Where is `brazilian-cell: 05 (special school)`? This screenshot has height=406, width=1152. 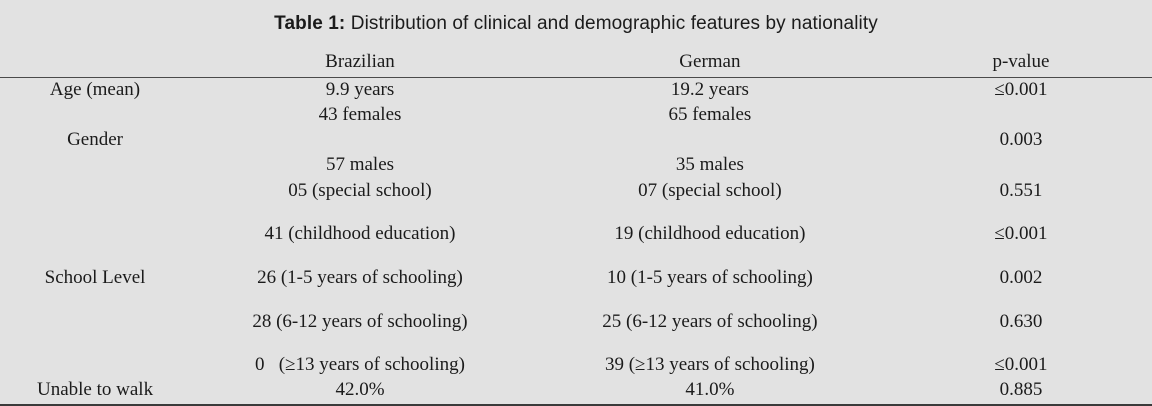 brazilian-cell: 05 (special school) is located at coordinates (360, 190).